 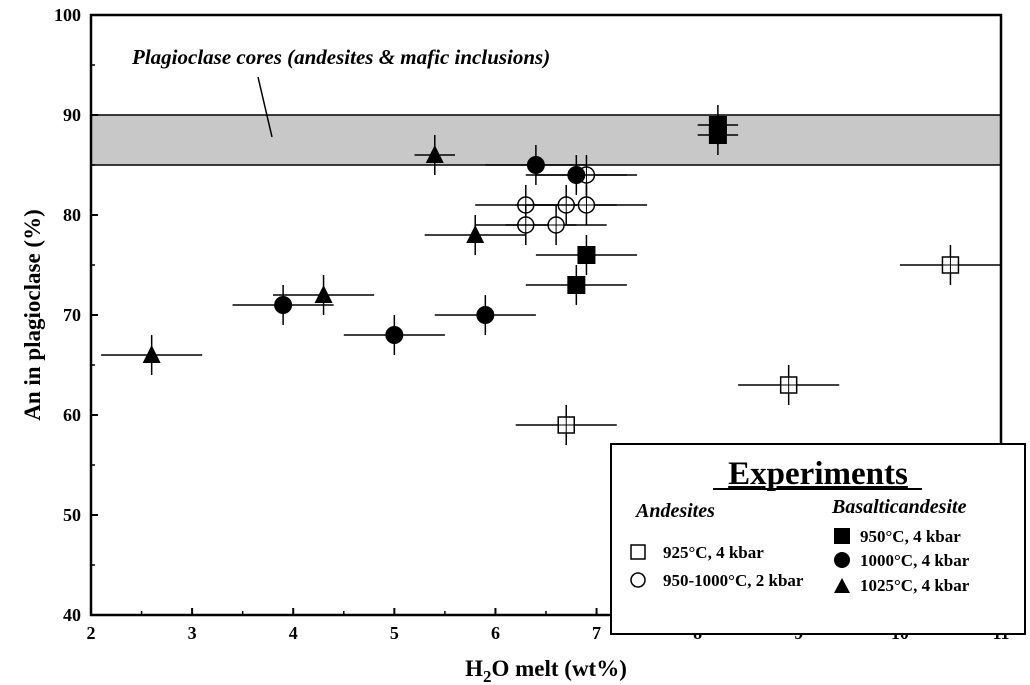 What do you see at coordinates (546, 140) in the screenshot?
I see `plagioclase-core-band` at bounding box center [546, 140].